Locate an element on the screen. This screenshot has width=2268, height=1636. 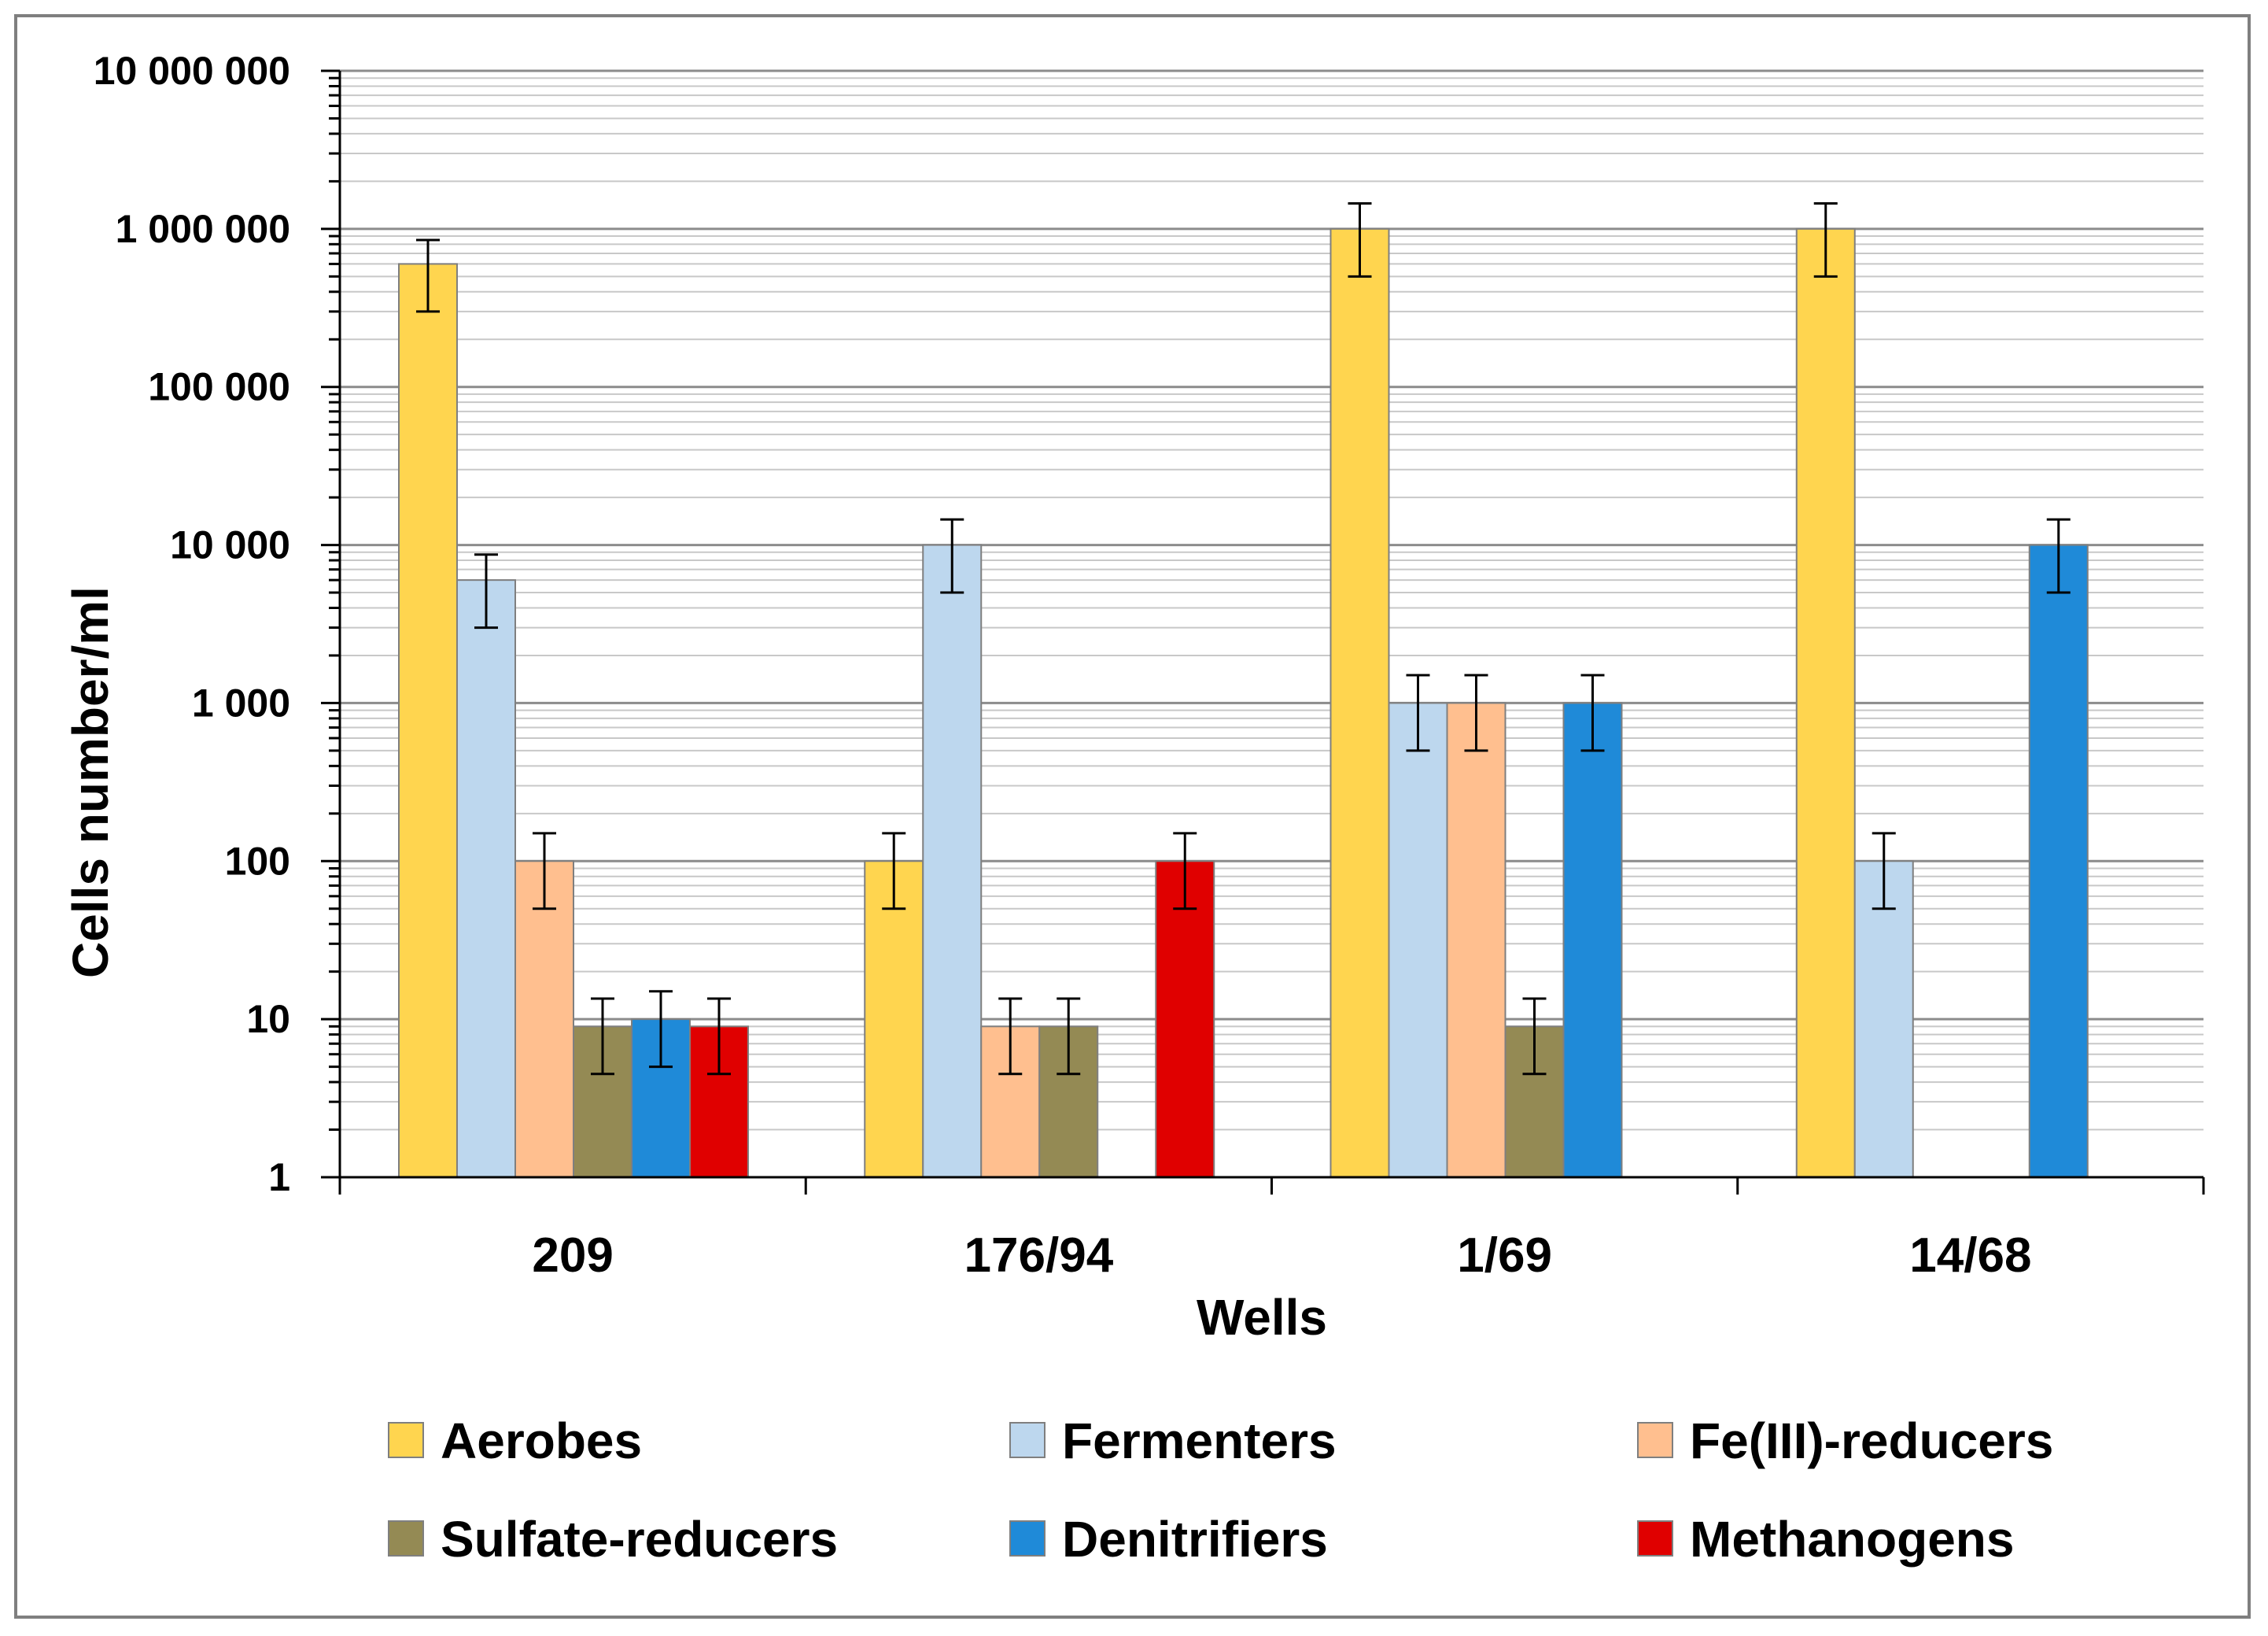
y-tick-label: 10 000 000 is located at coordinates (192, 71).